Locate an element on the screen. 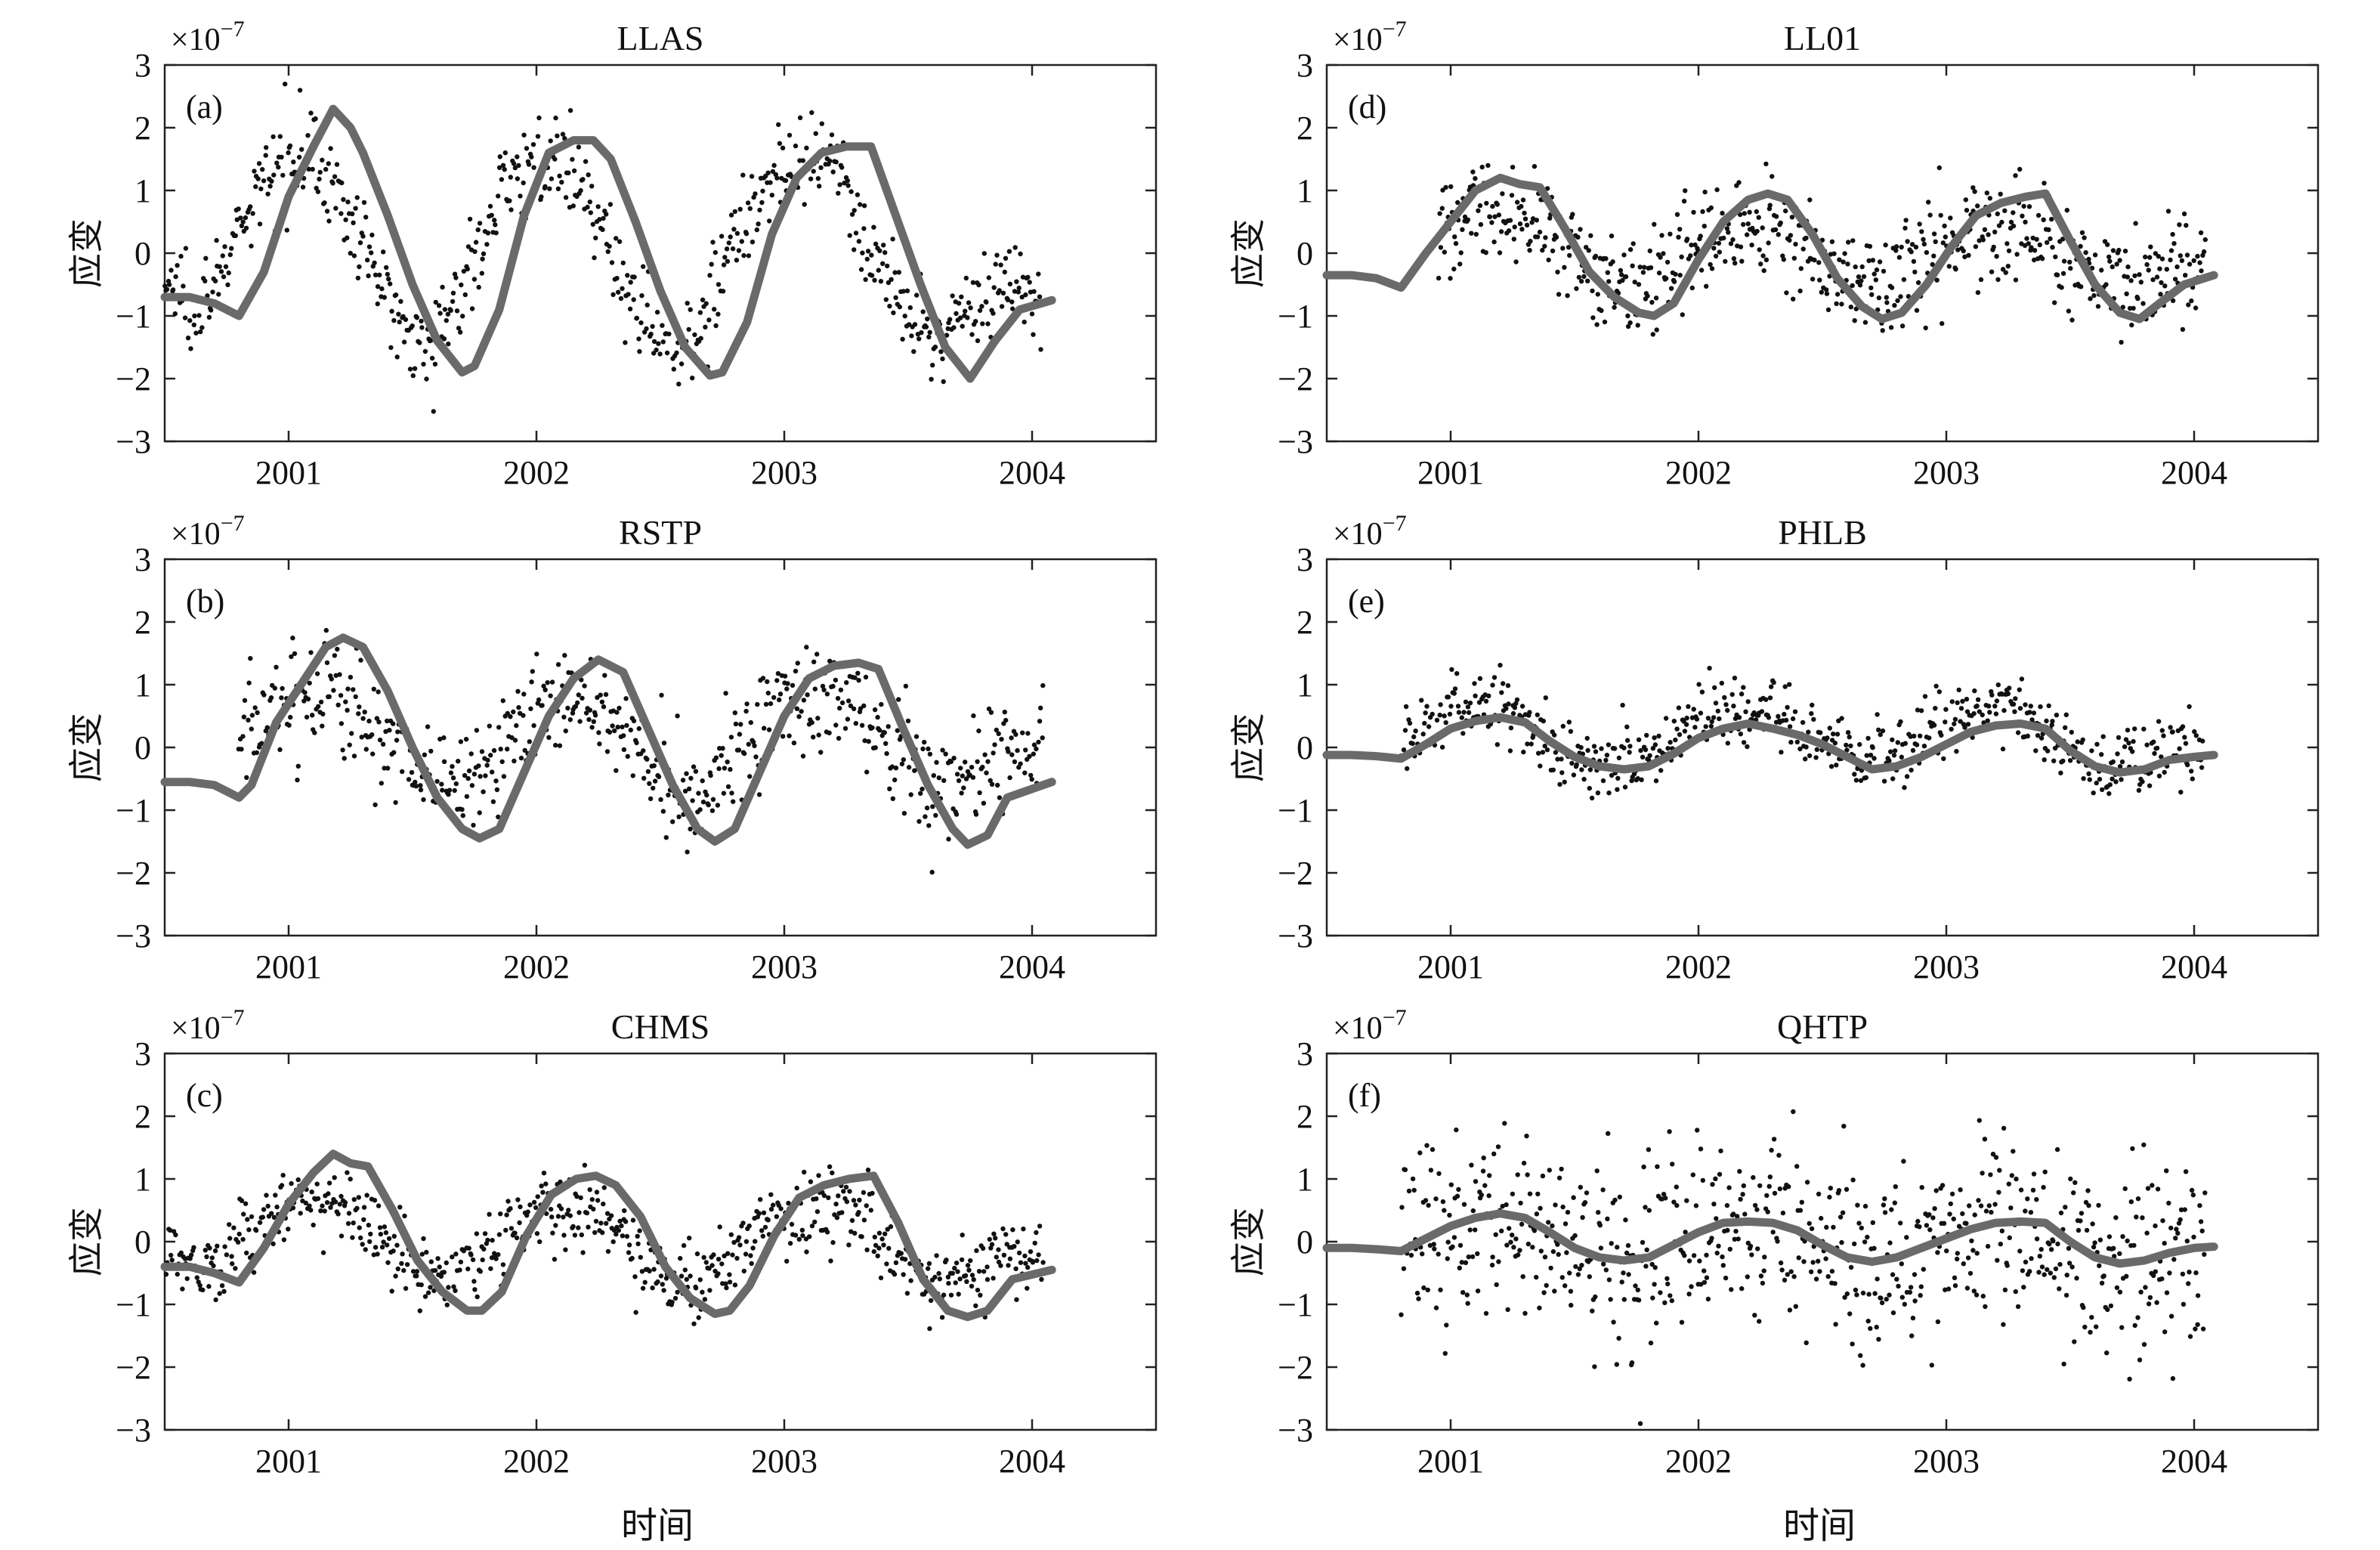  y-tick-label: 3 is located at coordinates (1305, 65).